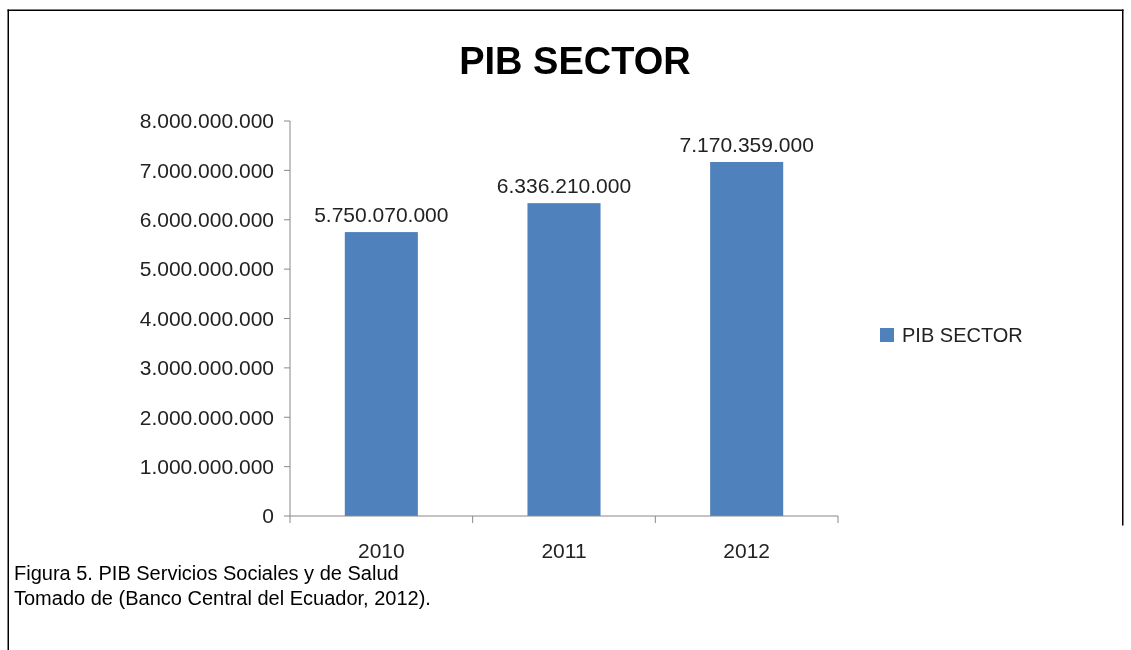 Image resolution: width=1131 pixels, height=650 pixels. Describe the element at coordinates (747, 550) in the screenshot. I see `x-tick-label: 2012` at that location.